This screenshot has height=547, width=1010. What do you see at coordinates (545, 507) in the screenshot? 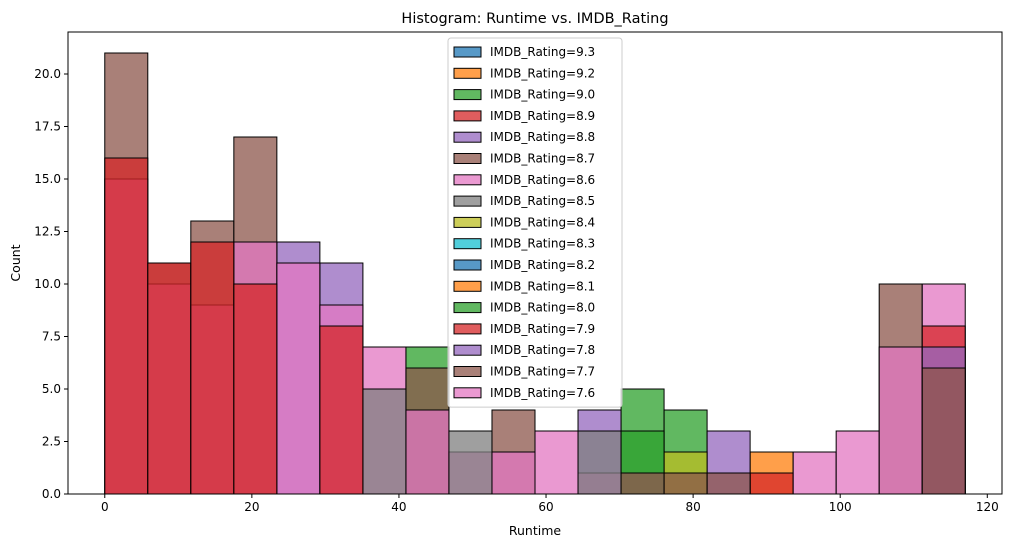
I see `x-tick-label: 60` at bounding box center [545, 507].